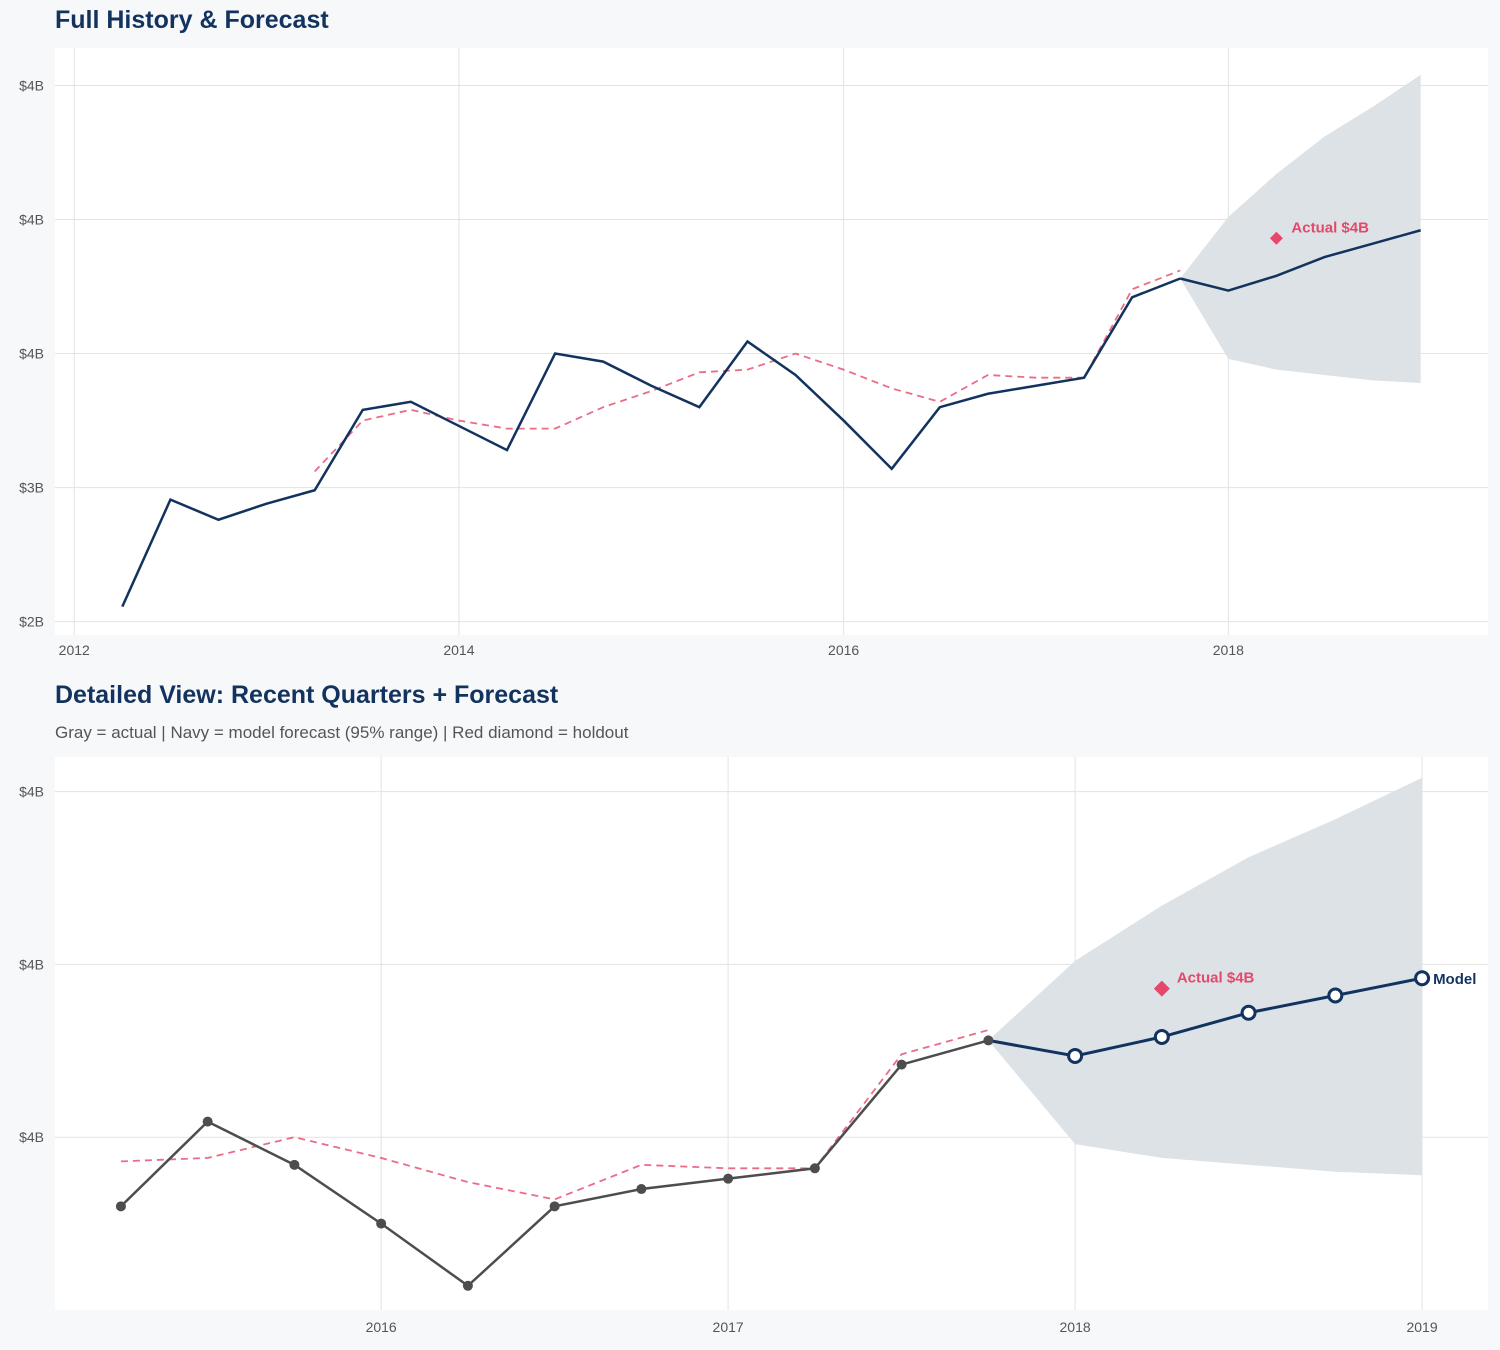 Image resolution: width=1500 pixels, height=1350 pixels. I want to click on x-tick-label: 2012, so click(74, 650).